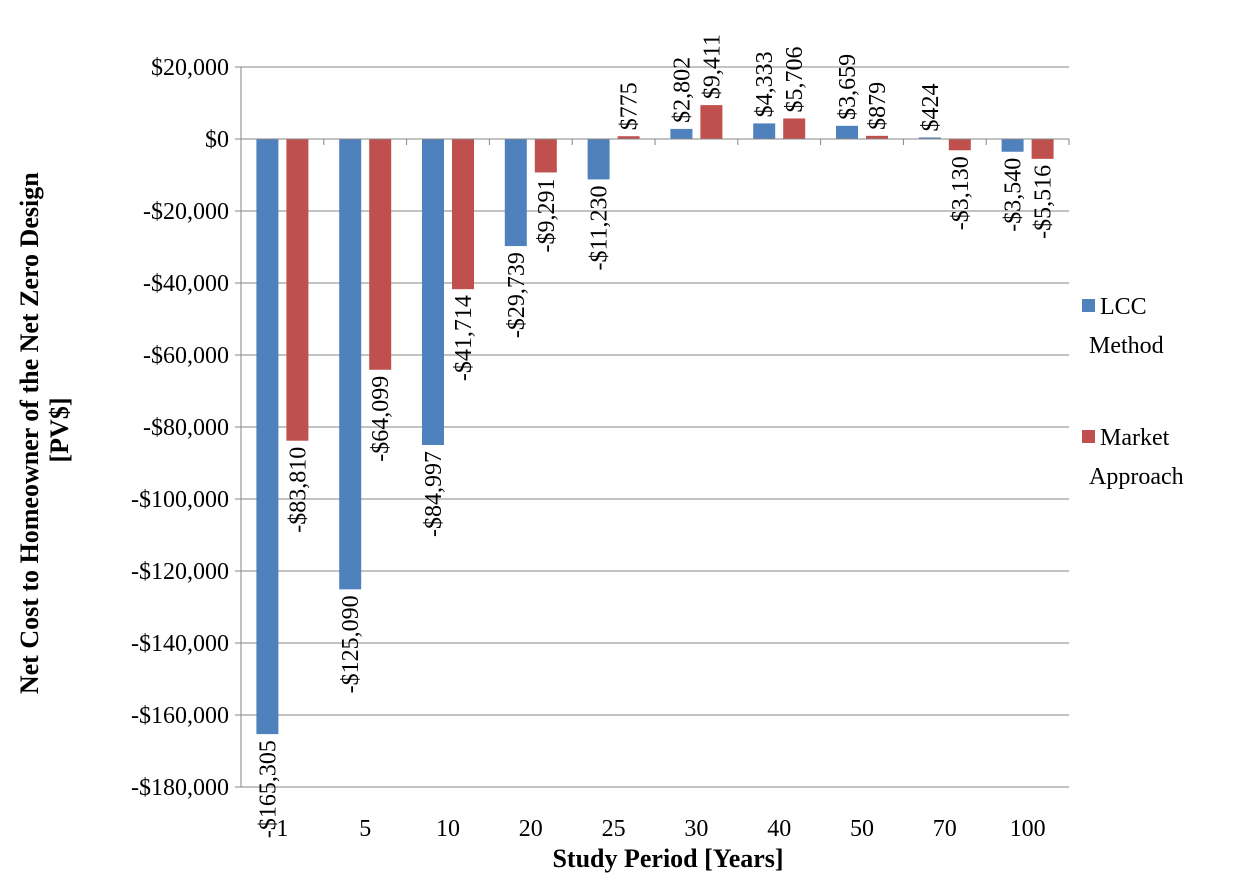 The image size is (1241, 888). What do you see at coordinates (217, 140) in the screenshot?
I see `y-tick-label: $0` at bounding box center [217, 140].